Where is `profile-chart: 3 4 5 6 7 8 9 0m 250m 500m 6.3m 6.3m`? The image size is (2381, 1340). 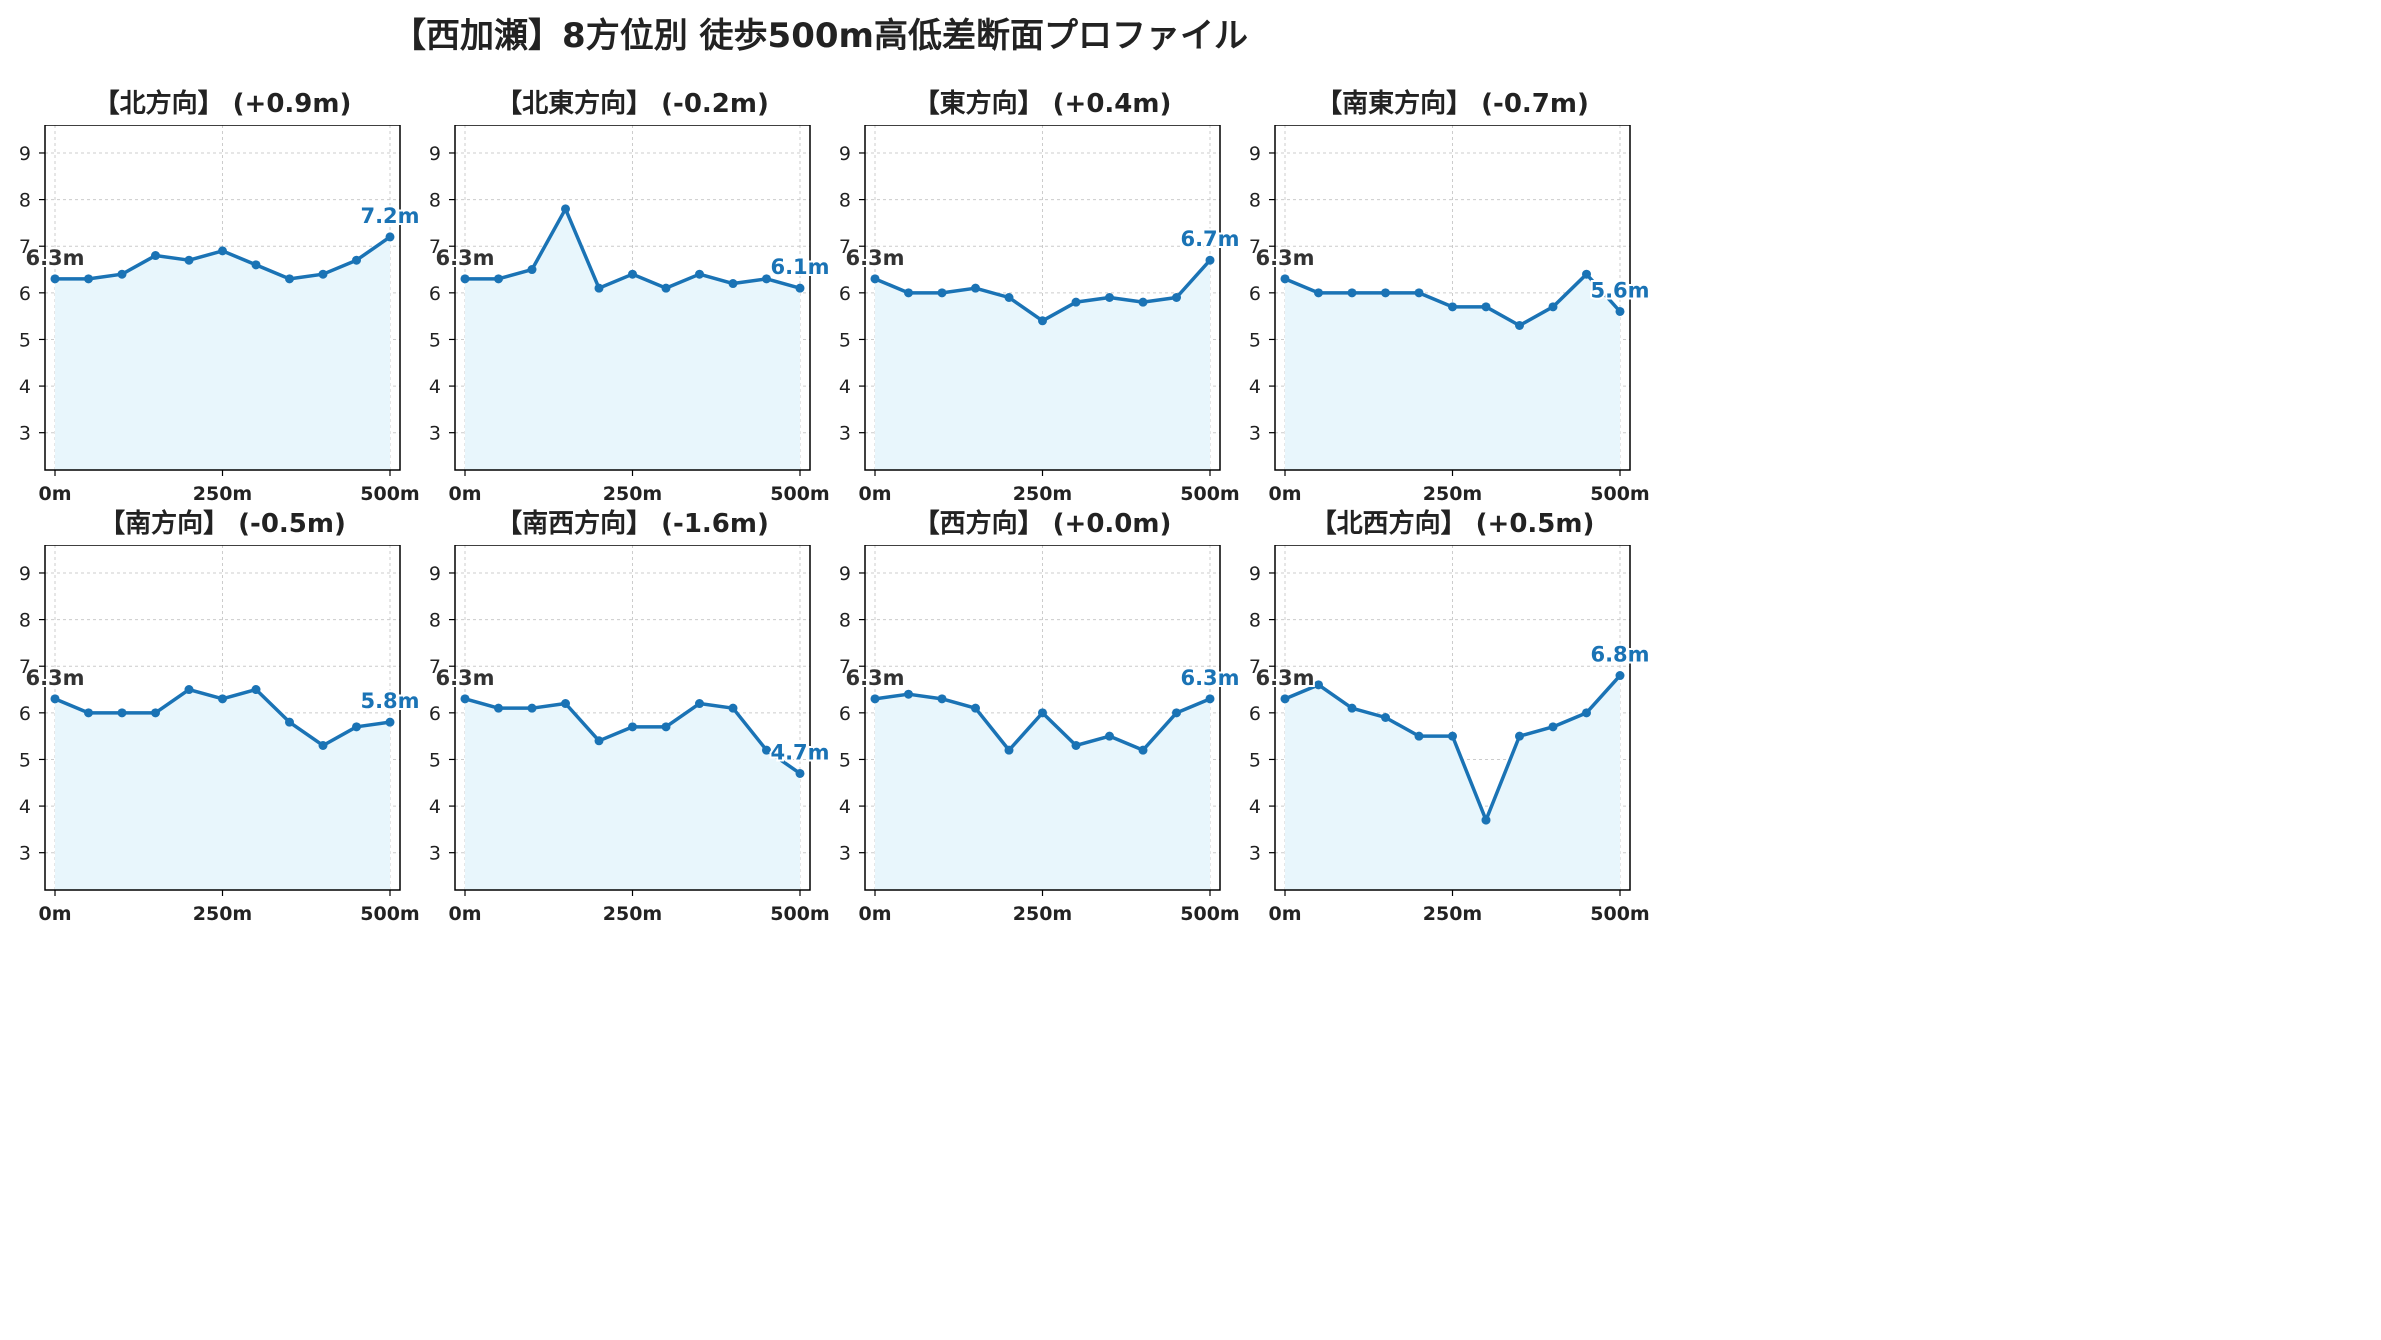 profile-chart: 3 4 5 6 7 8 9 0m 250m 500m 6.3m 6.3m is located at coordinates (1040, 735).